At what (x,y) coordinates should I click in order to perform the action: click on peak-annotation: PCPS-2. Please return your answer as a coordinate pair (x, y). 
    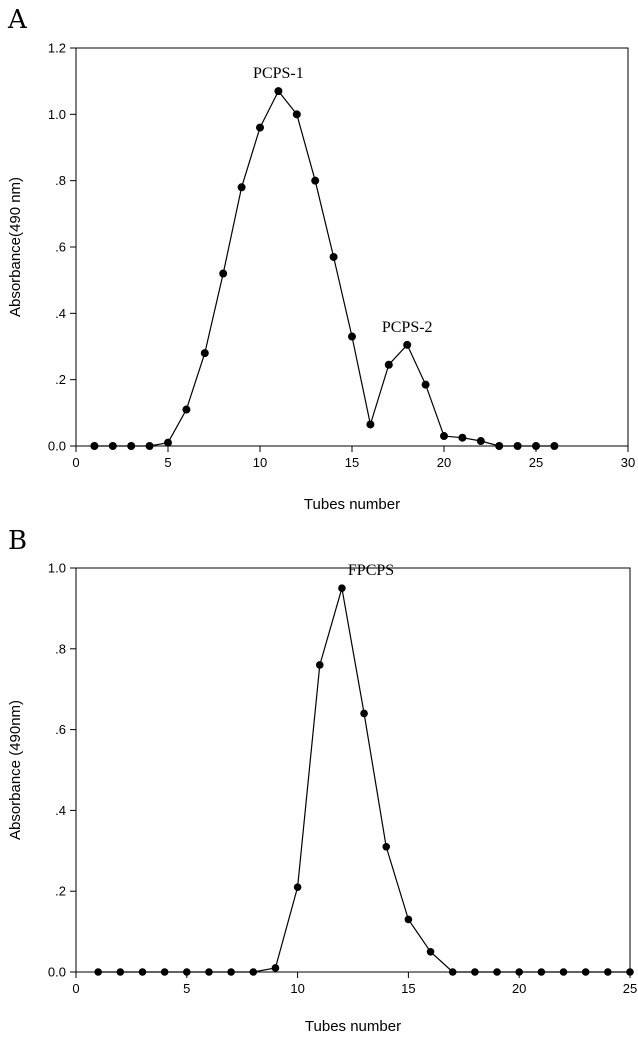
    Looking at the image, I should click on (407, 327).